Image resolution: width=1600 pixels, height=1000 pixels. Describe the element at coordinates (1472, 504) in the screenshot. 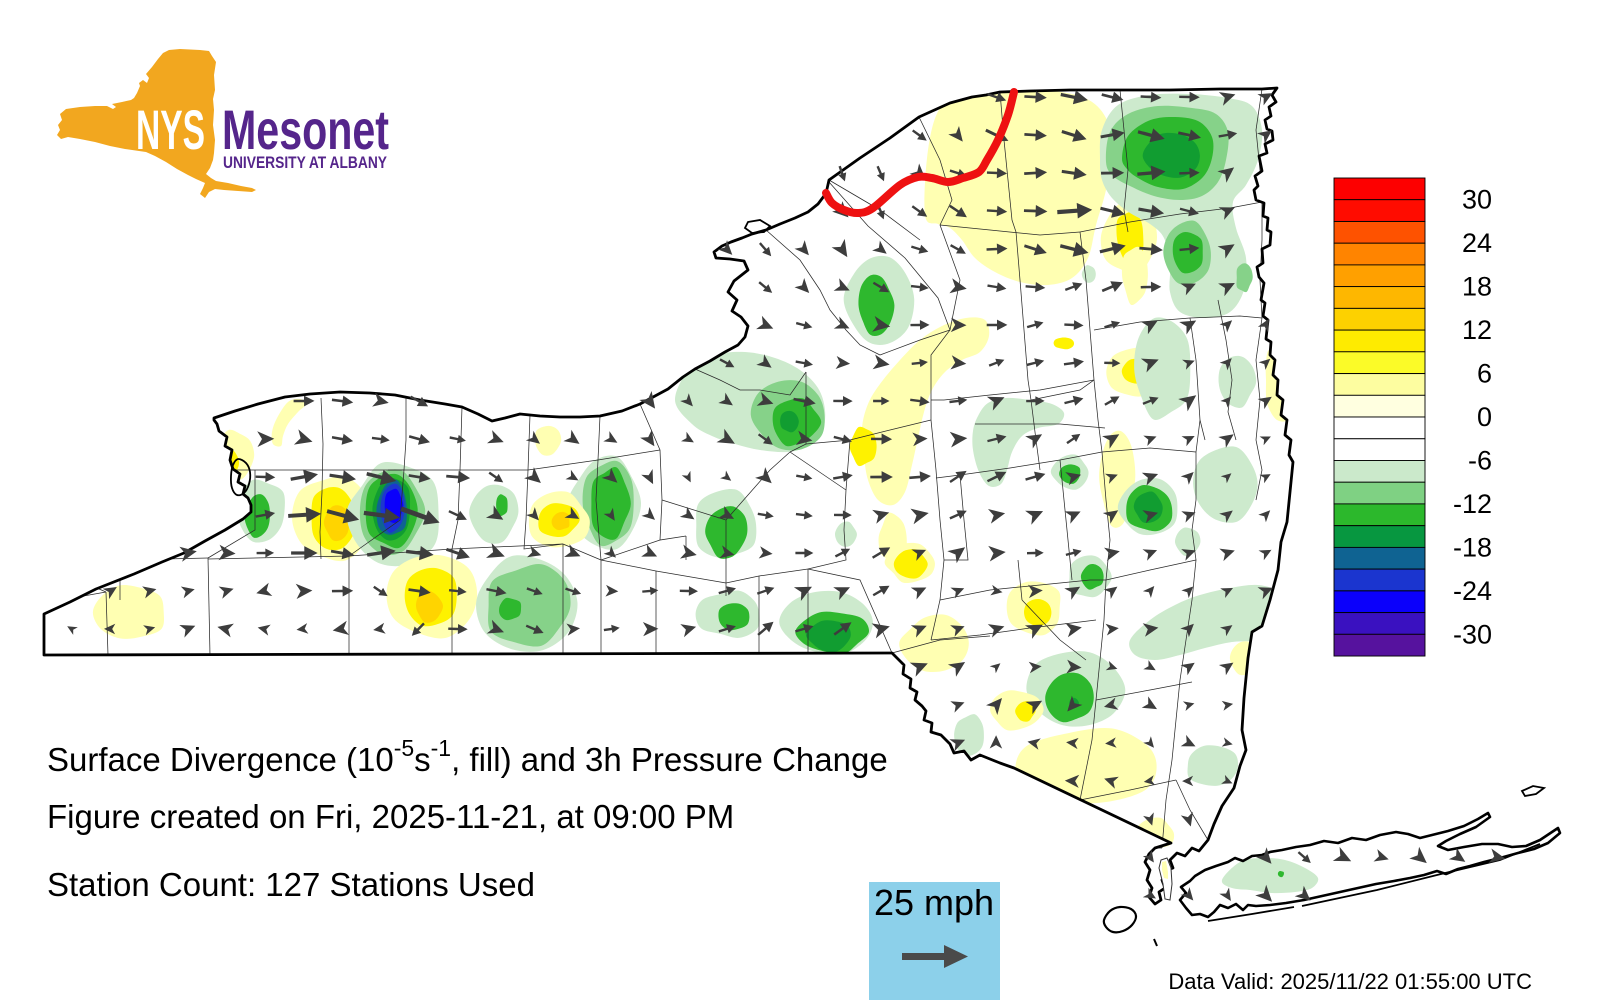

I see `svg-text: -12` at that location.